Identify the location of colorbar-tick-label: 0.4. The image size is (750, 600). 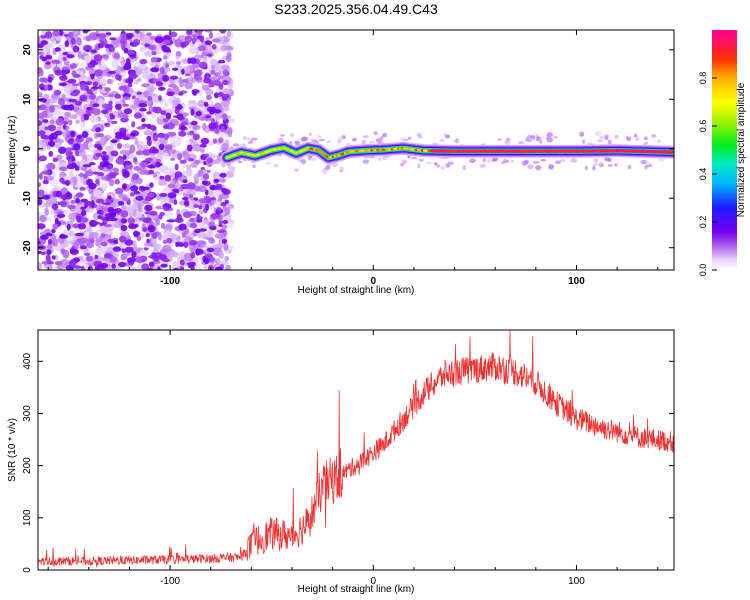
(703, 174).